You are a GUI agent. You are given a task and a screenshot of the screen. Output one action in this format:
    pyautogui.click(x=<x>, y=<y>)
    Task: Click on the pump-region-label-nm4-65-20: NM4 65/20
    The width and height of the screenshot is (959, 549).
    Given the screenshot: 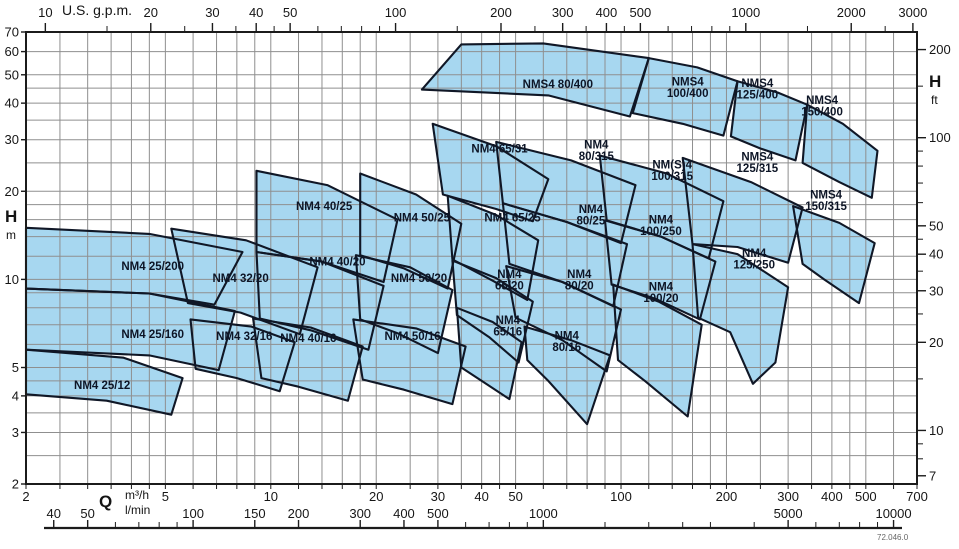 What is the action you would take?
    pyautogui.click(x=509, y=281)
    